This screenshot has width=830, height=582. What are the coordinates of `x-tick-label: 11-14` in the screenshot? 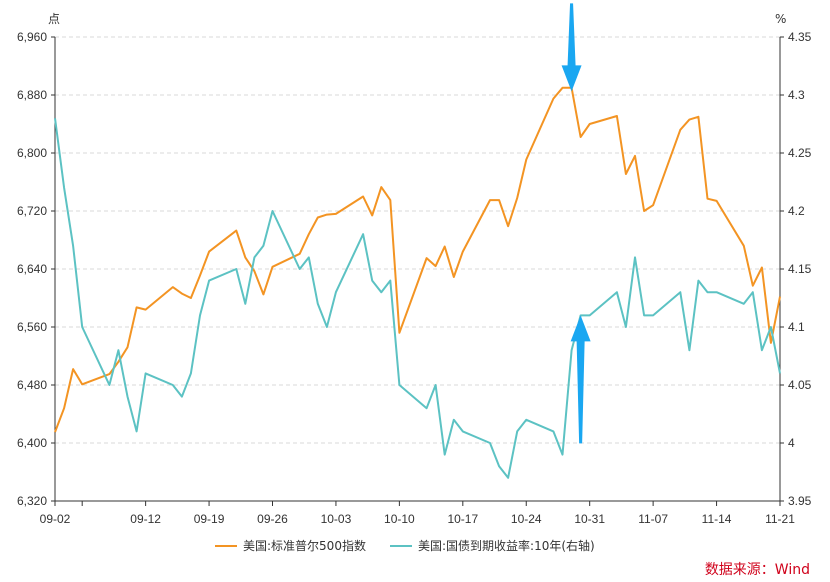 It's located at (717, 519).